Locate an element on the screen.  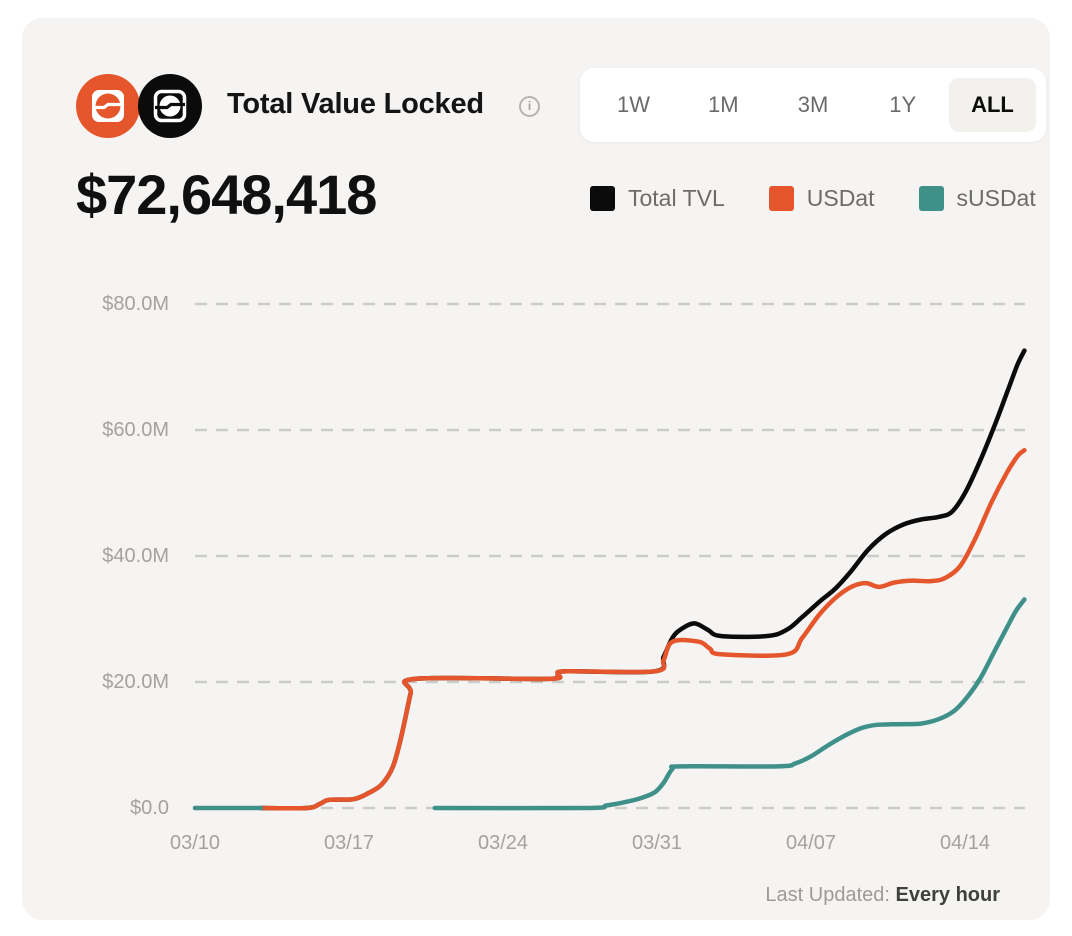
last-updated-note: Last Updated: Every hour is located at coordinates (882, 895).